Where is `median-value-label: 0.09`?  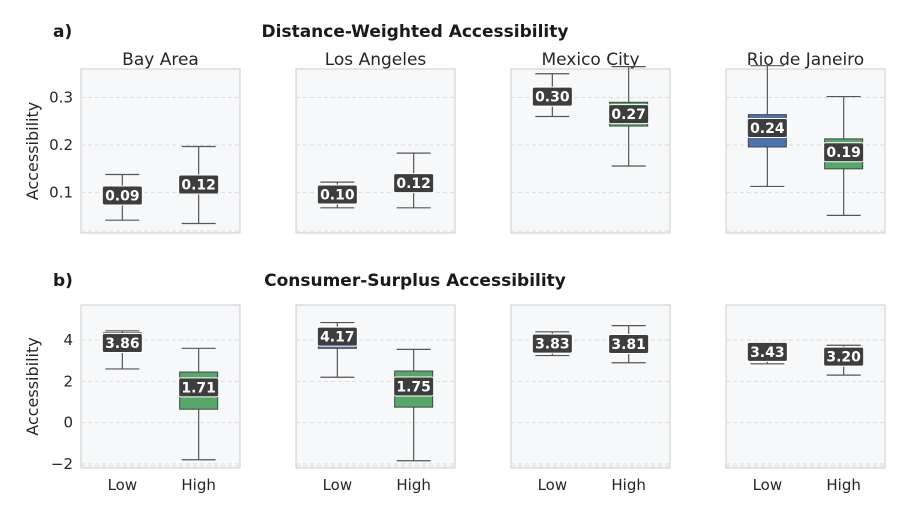 median-value-label: 0.09 is located at coordinates (122, 196).